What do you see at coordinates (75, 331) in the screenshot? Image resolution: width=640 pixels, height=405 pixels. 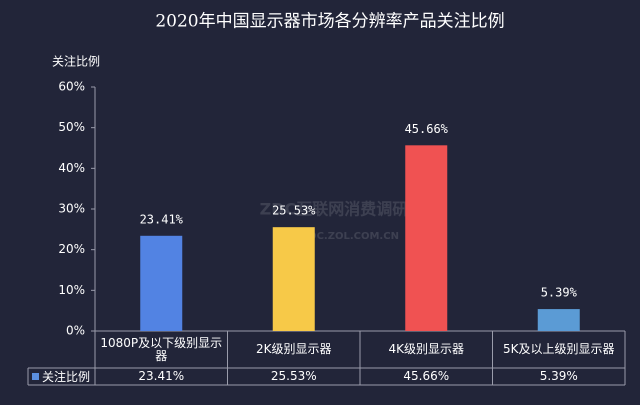 I see `y-tick-label: 0%` at bounding box center [75, 331].